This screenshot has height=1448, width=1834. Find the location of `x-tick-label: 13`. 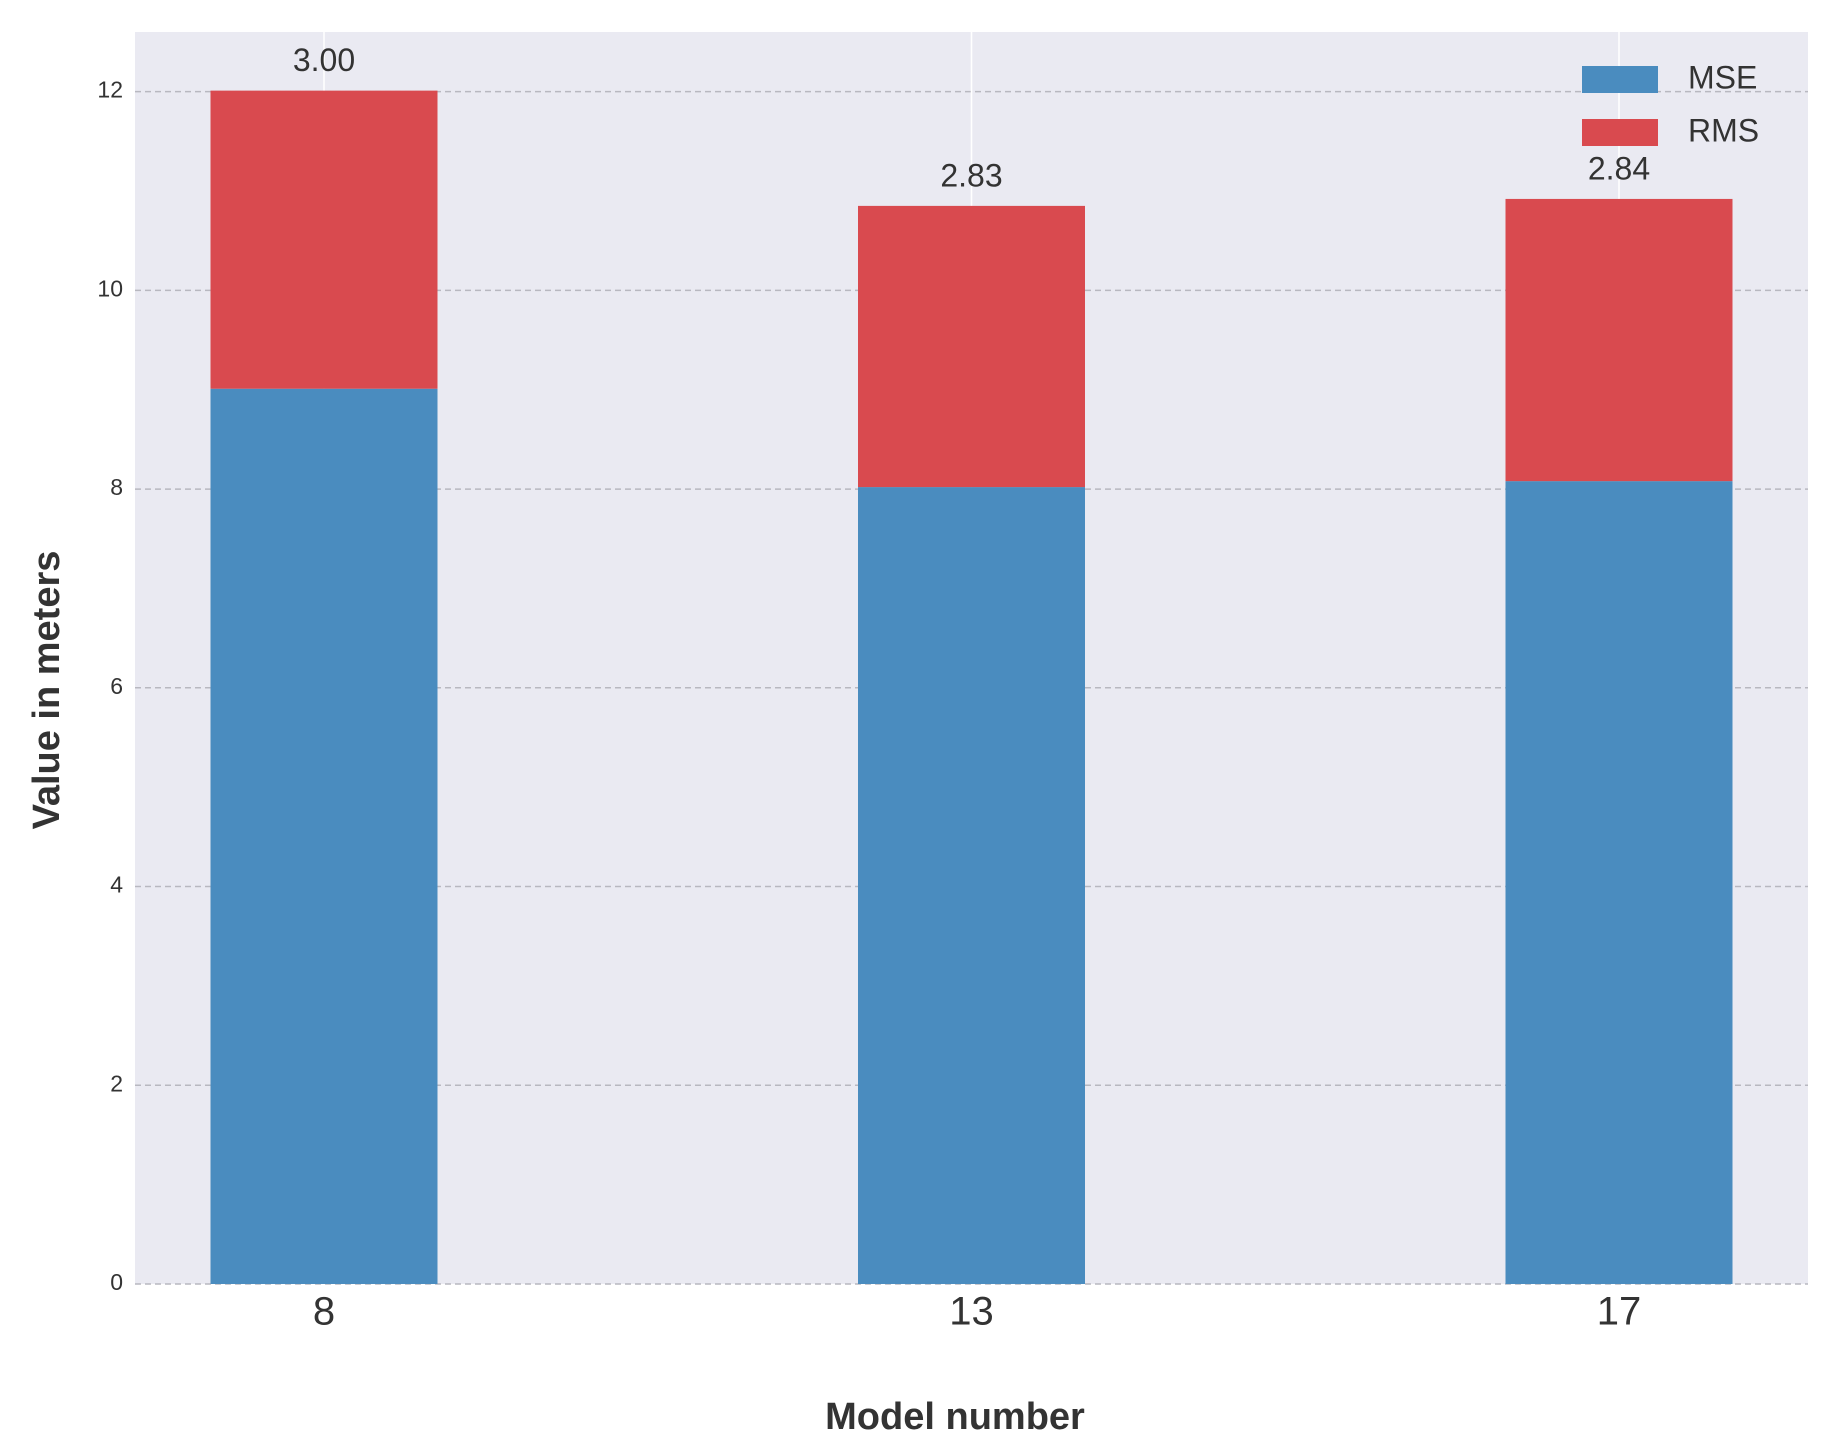

x-tick-label: 13 is located at coordinates (971, 1312).